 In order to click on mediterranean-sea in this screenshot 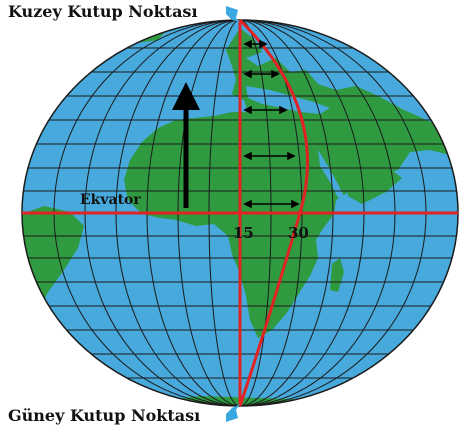, I will do `click(288, 100)`.